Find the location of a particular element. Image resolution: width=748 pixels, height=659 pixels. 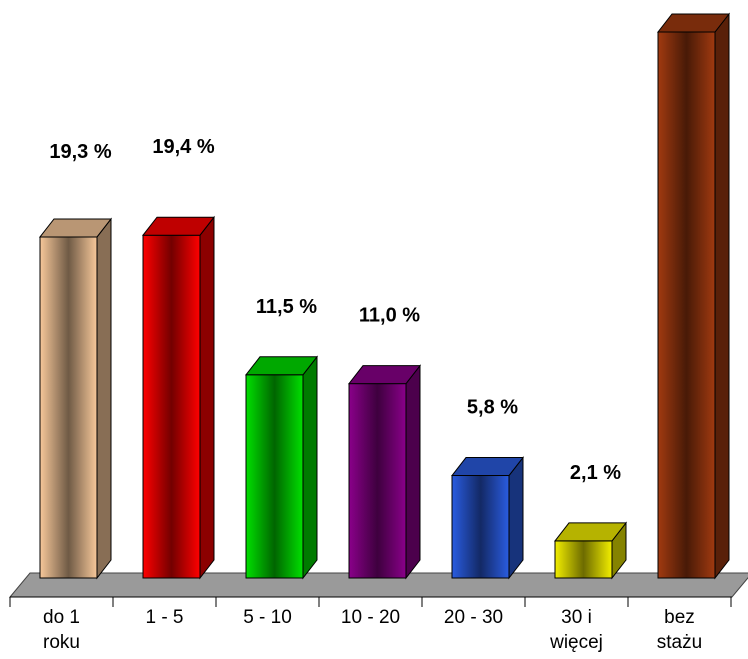

data-label: 2,1 % is located at coordinates (595, 473).